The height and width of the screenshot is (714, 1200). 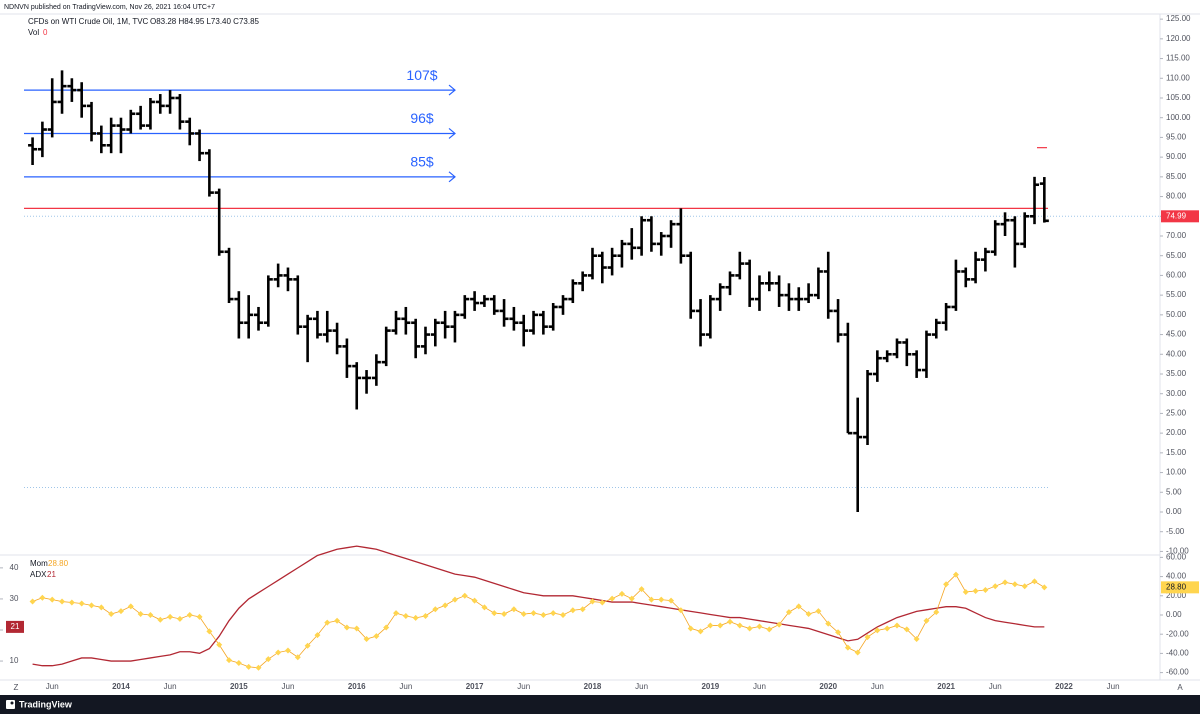 I want to click on y-tick-label: -10.00, so click(x=1177, y=551).